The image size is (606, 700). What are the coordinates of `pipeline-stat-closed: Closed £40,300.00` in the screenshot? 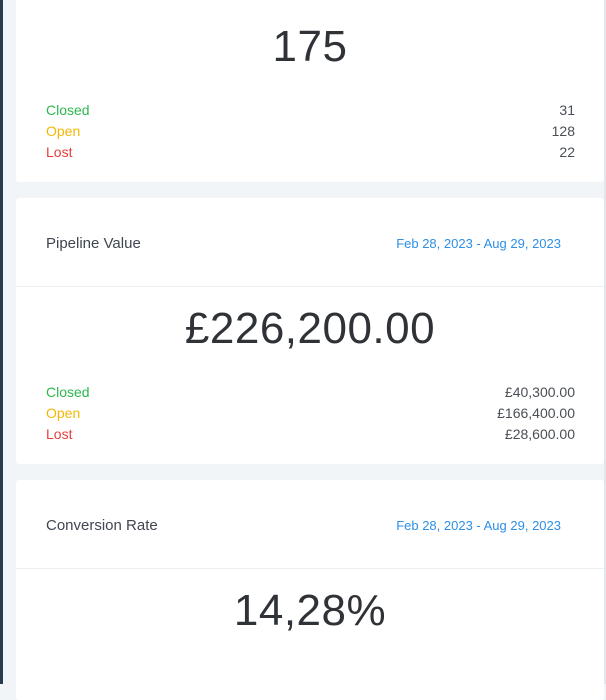 It's located at (310, 394).